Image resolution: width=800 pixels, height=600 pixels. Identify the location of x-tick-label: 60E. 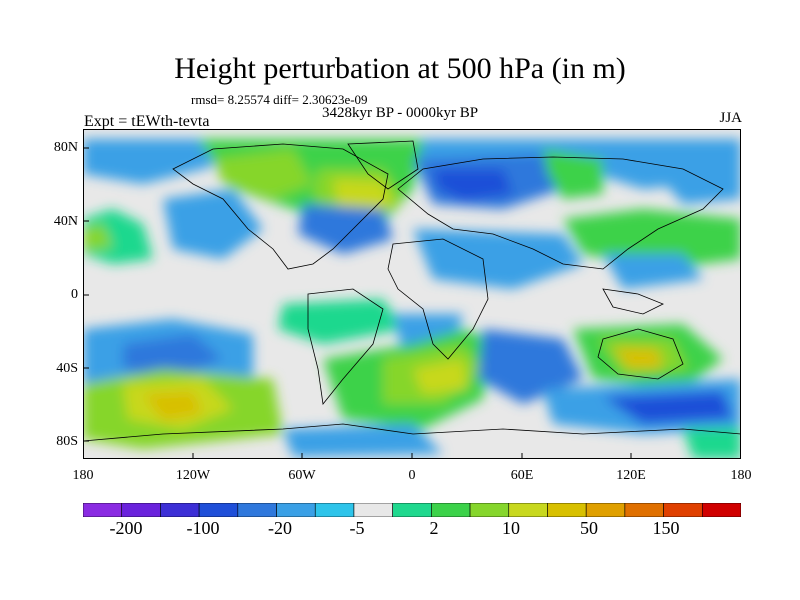
(522, 475).